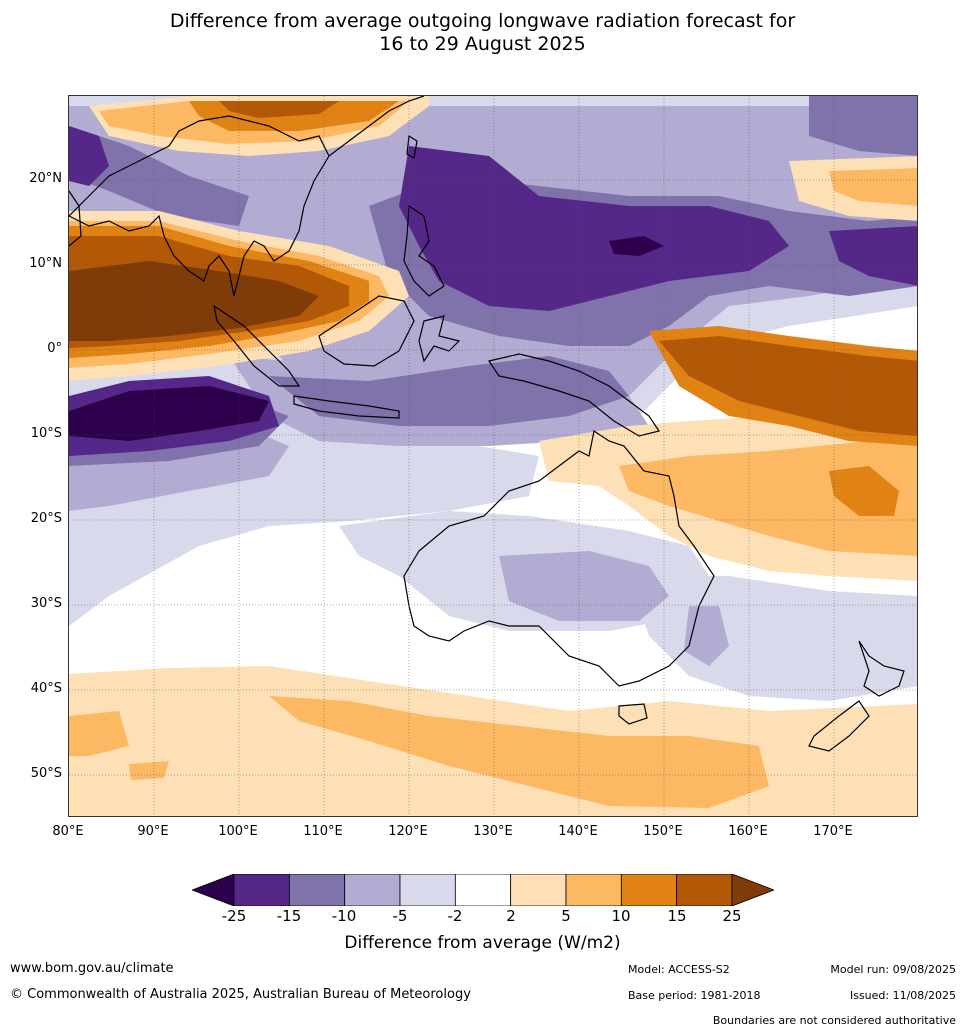  I want to click on java-outline, so click(346, 407).